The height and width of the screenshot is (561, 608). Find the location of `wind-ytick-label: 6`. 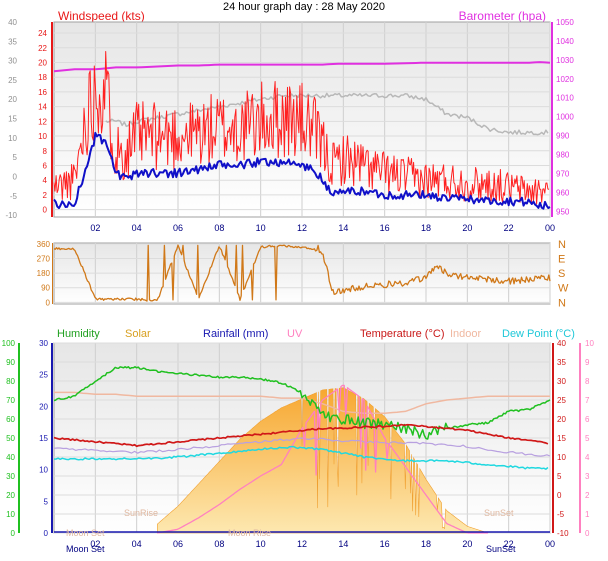

wind-ytick-label: 6 is located at coordinates (45, 165).